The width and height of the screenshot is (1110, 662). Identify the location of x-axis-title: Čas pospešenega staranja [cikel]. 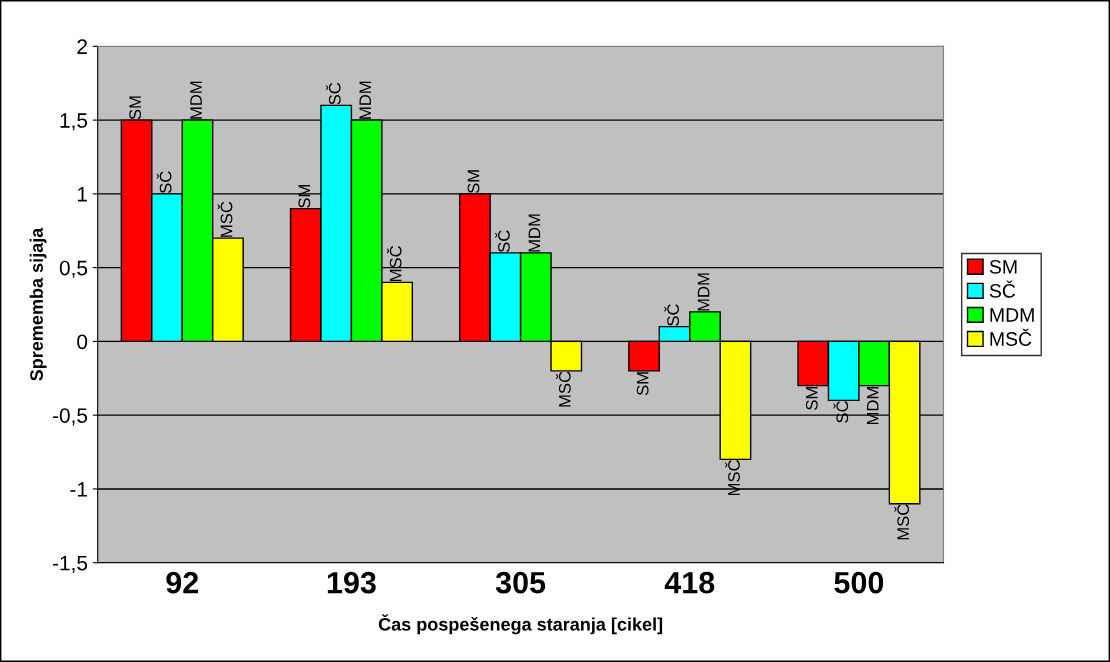
(520, 624).